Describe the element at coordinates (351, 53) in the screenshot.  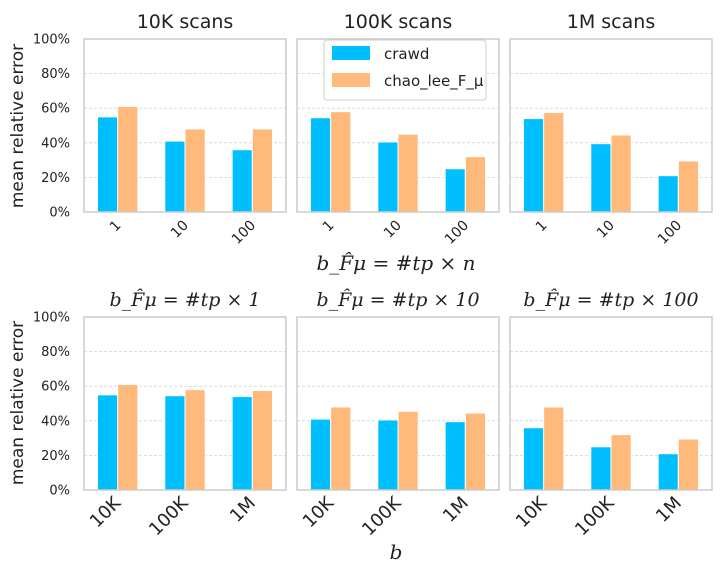
I see `legend-swatch-crawd` at that location.